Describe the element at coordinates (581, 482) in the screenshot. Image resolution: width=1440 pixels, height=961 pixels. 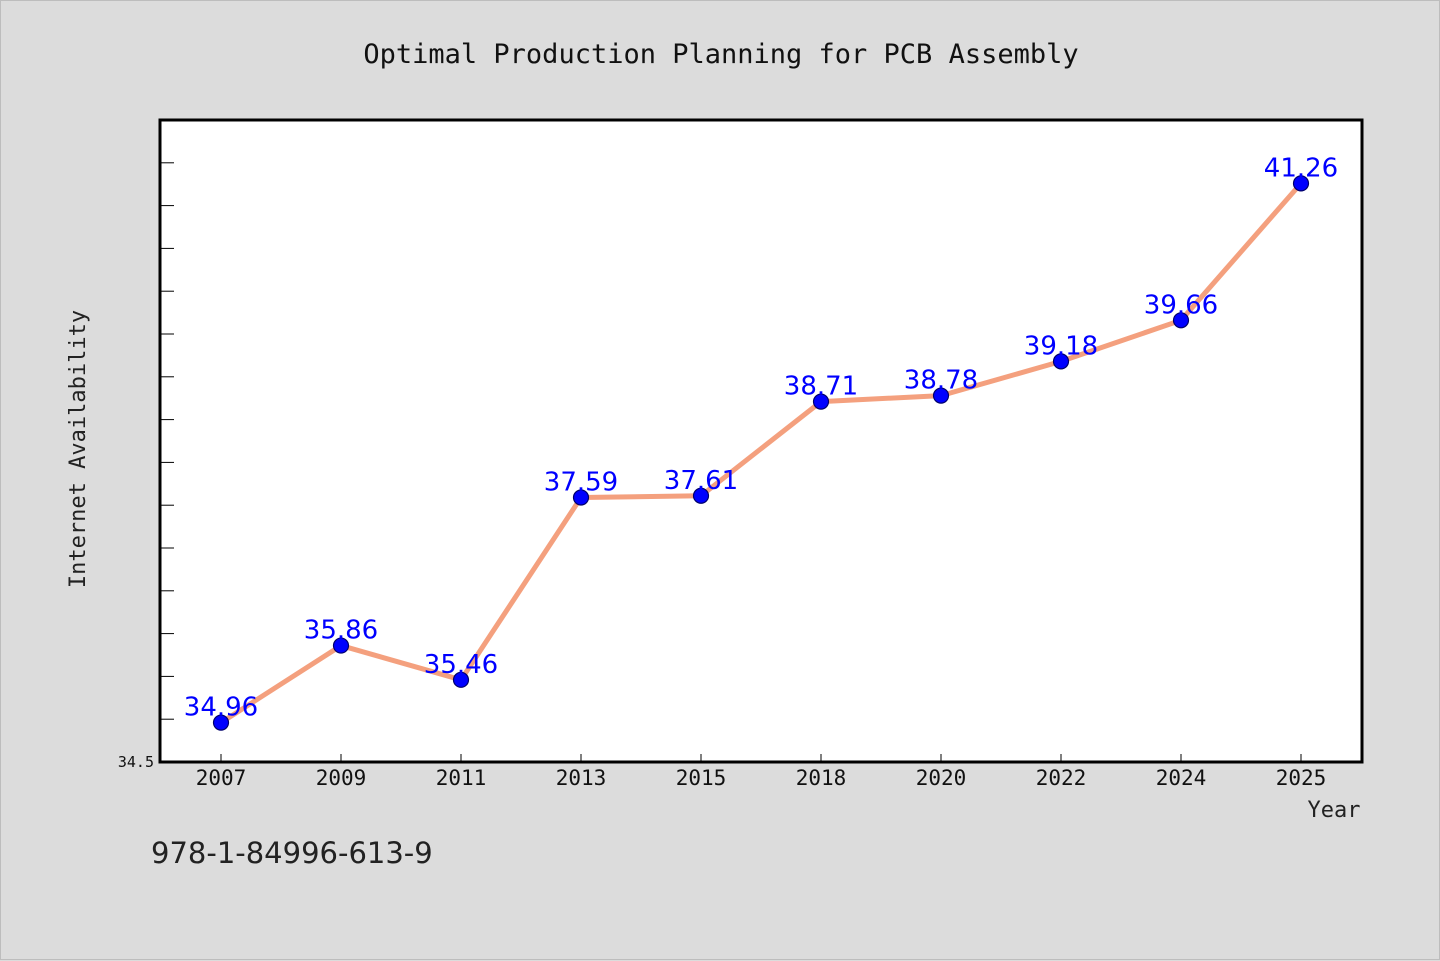
I see `data-label: 37.59` at that location.